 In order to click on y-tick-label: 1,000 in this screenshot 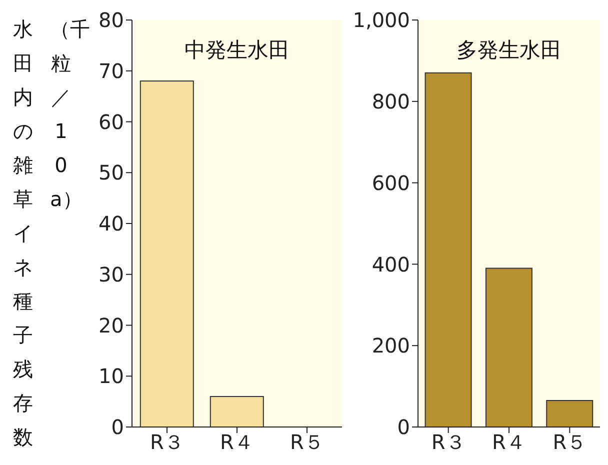, I will do `click(381, 20)`.